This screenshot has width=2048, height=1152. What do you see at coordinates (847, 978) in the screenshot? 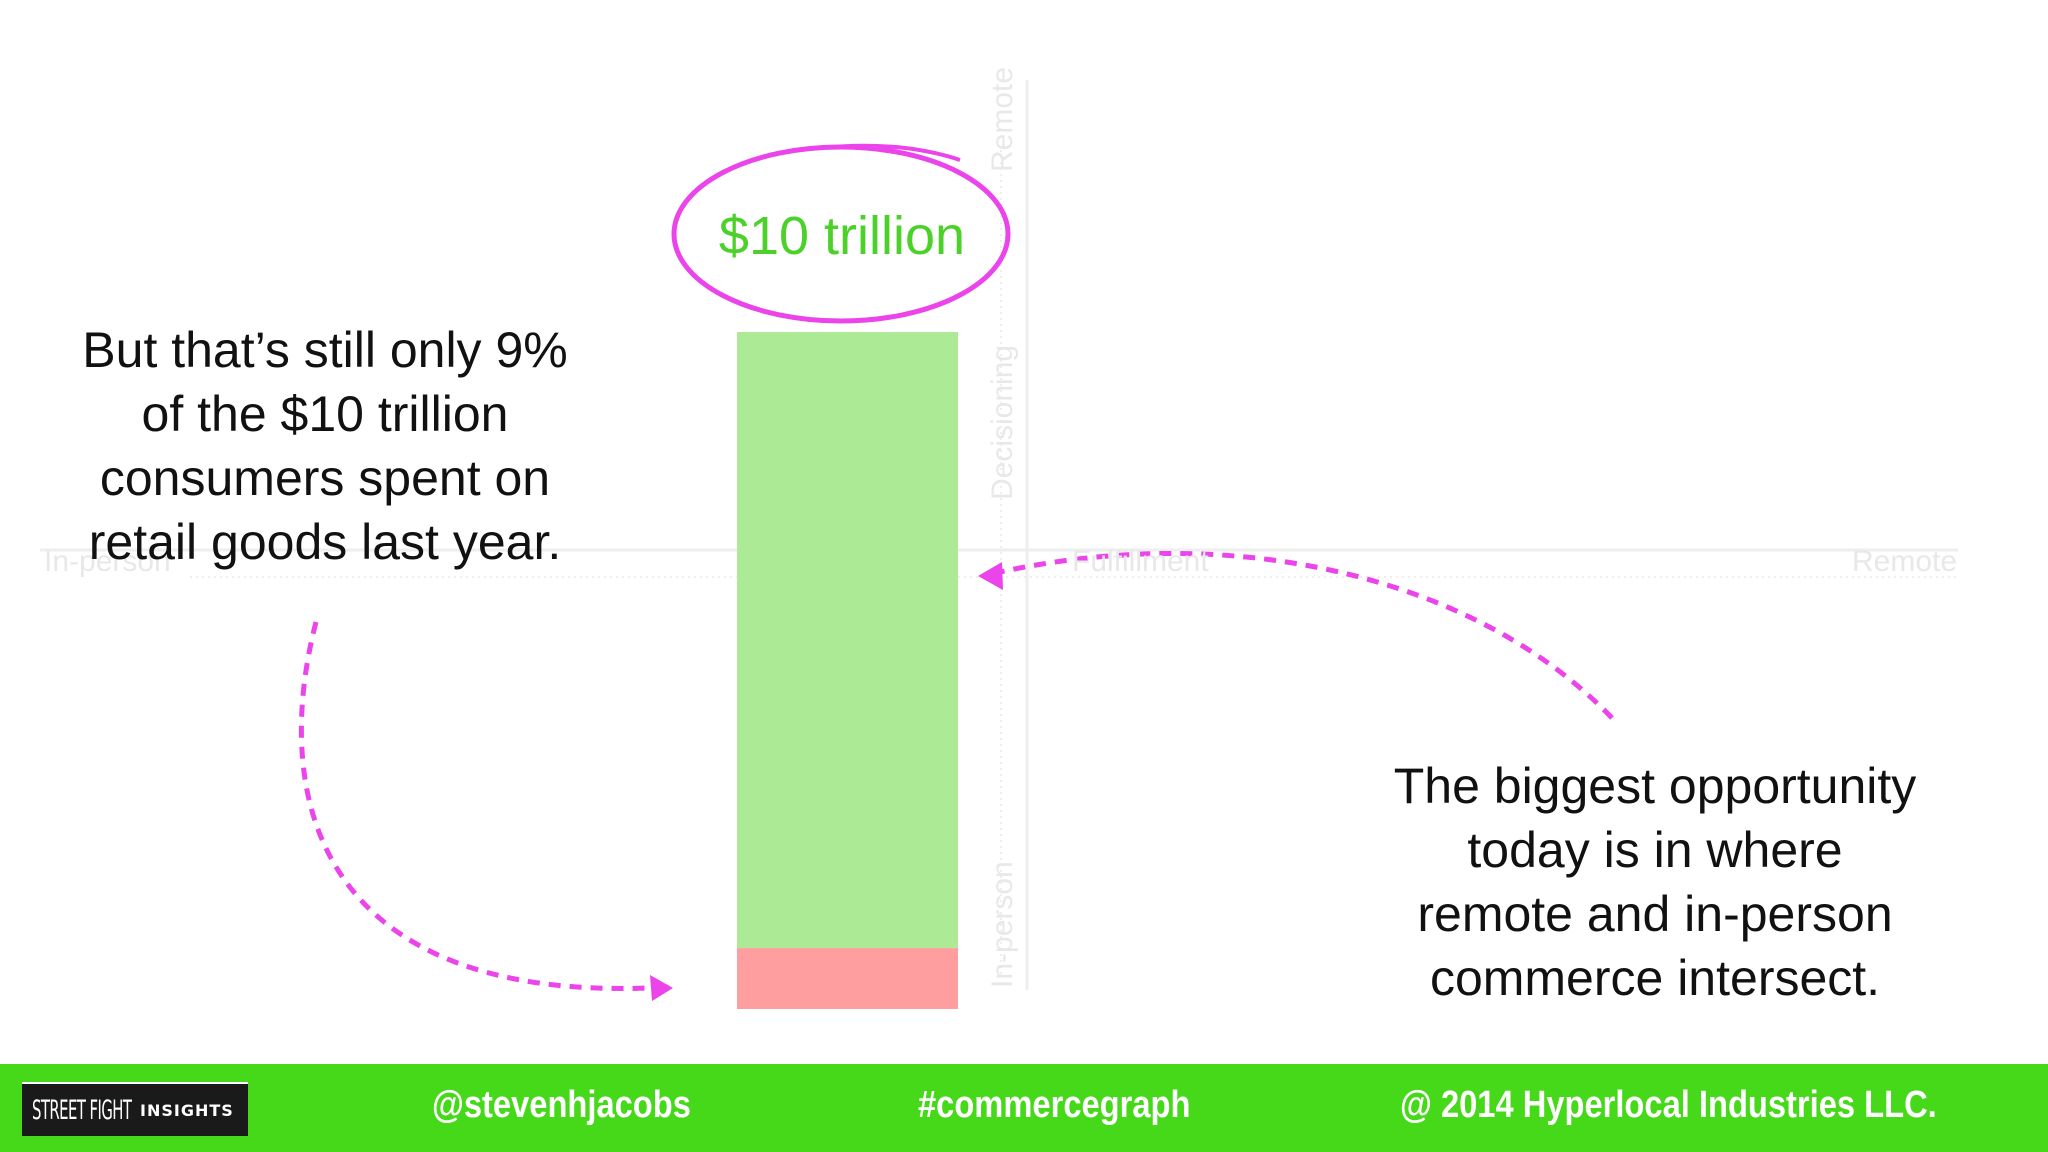
I see `bar-segment-9-percent` at bounding box center [847, 978].